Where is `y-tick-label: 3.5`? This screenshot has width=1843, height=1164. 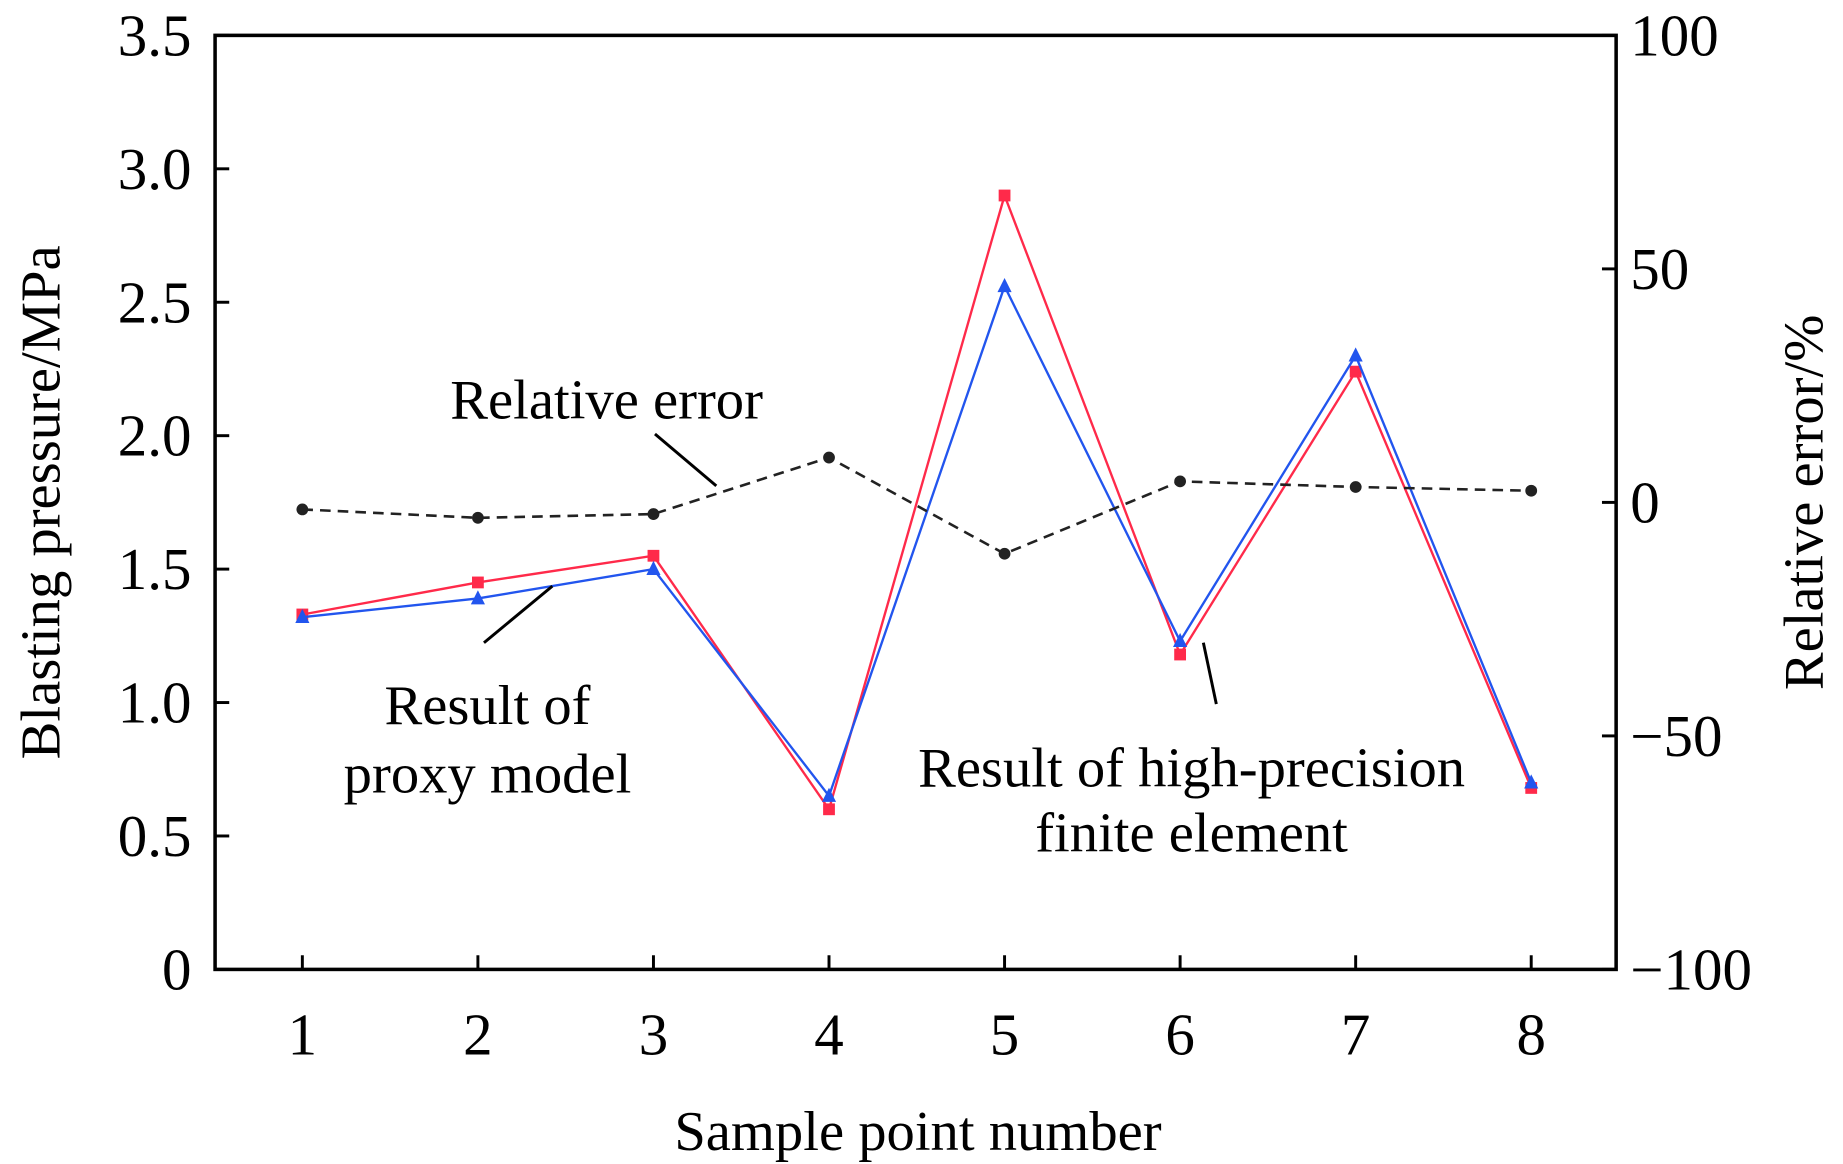
y-tick-label: 3.5 is located at coordinates (155, 35).